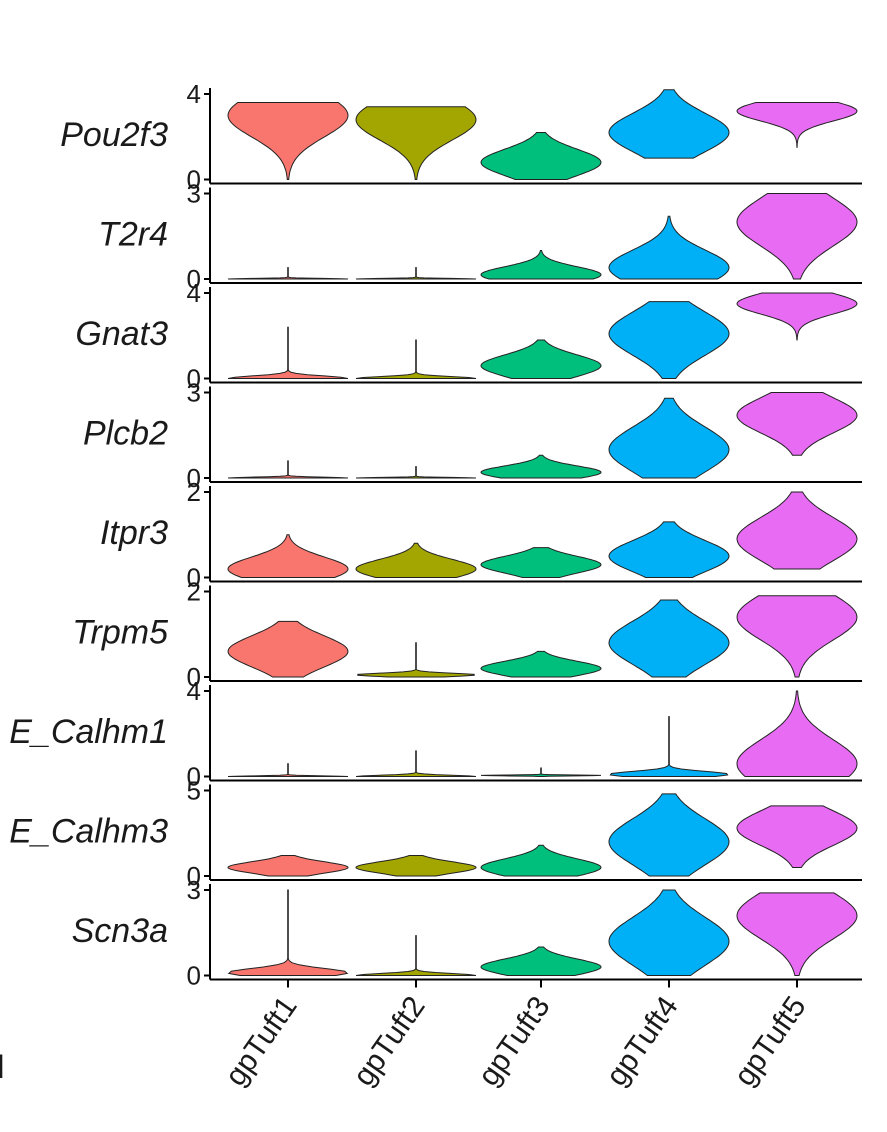  What do you see at coordinates (121, 334) in the screenshot?
I see `gene-label: Gnat3` at bounding box center [121, 334].